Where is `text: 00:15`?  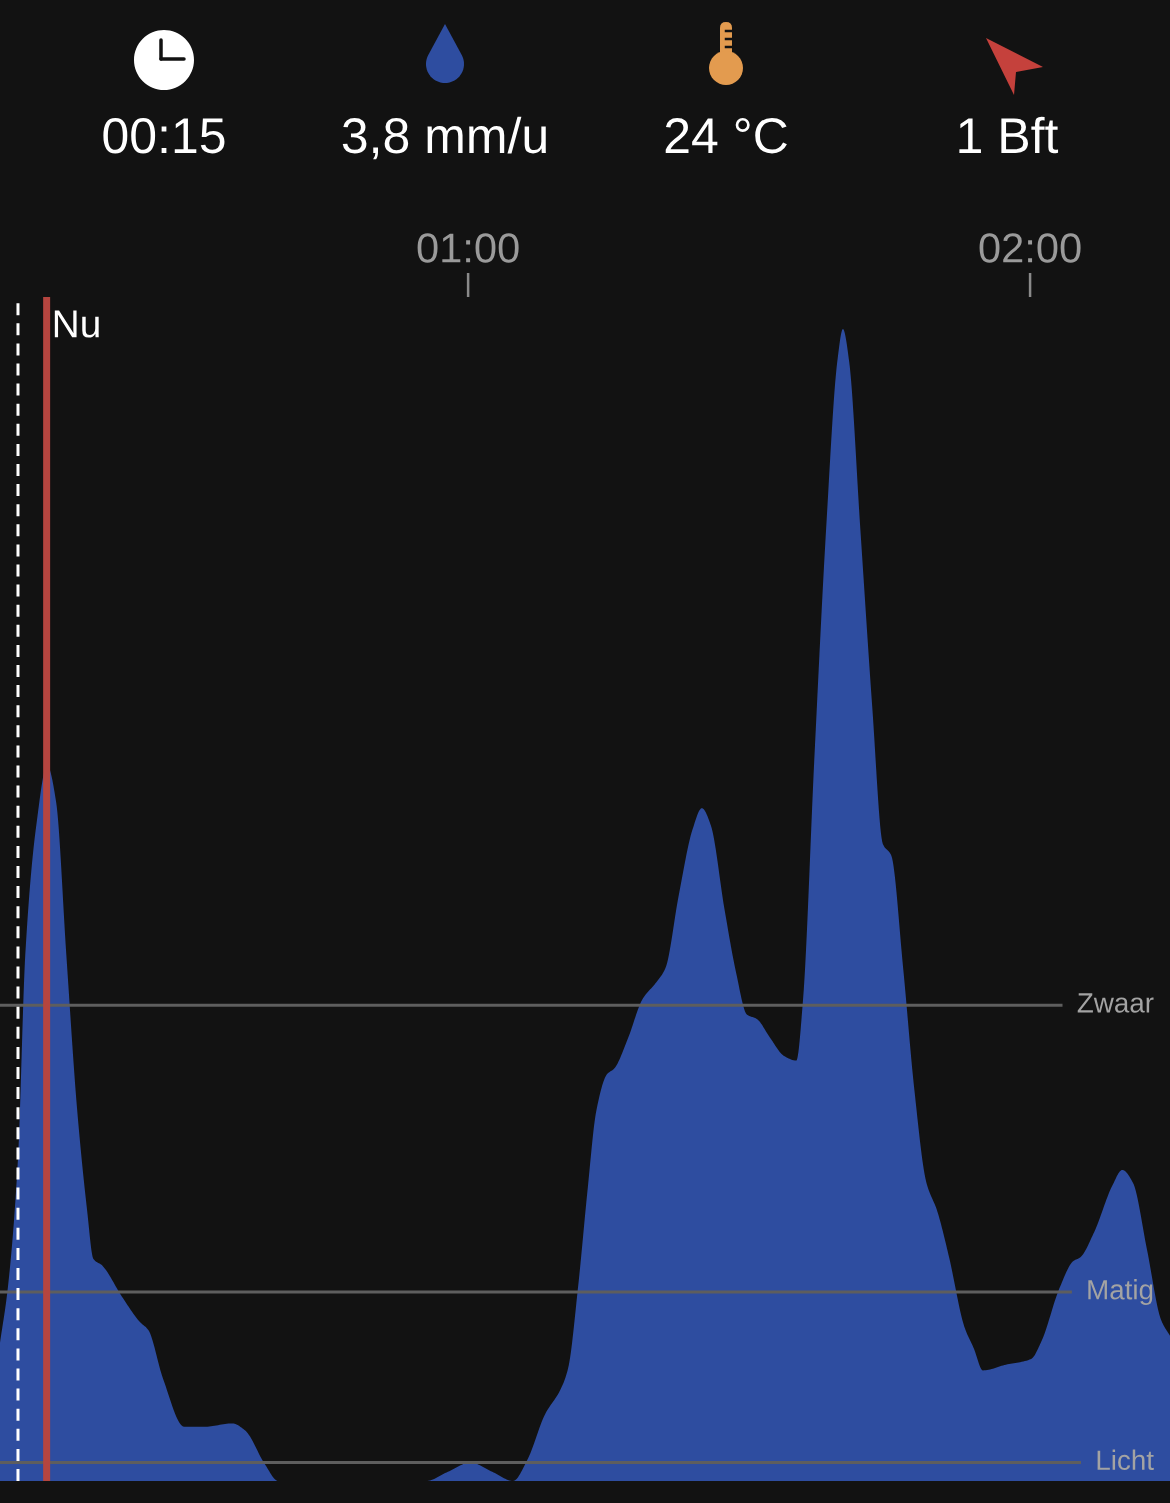
text: 00:15 is located at coordinates (164, 136).